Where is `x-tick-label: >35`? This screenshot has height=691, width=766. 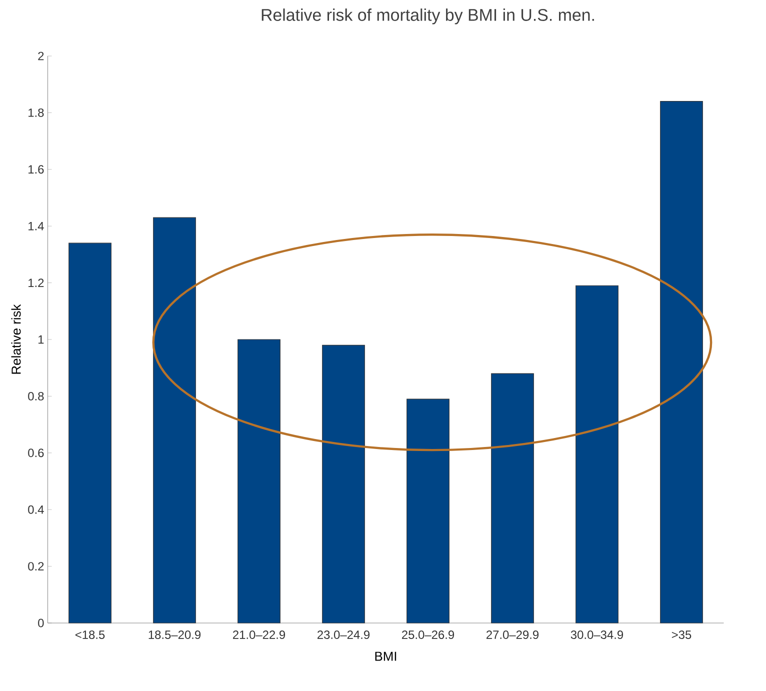 x-tick-label: >35 is located at coordinates (682, 634).